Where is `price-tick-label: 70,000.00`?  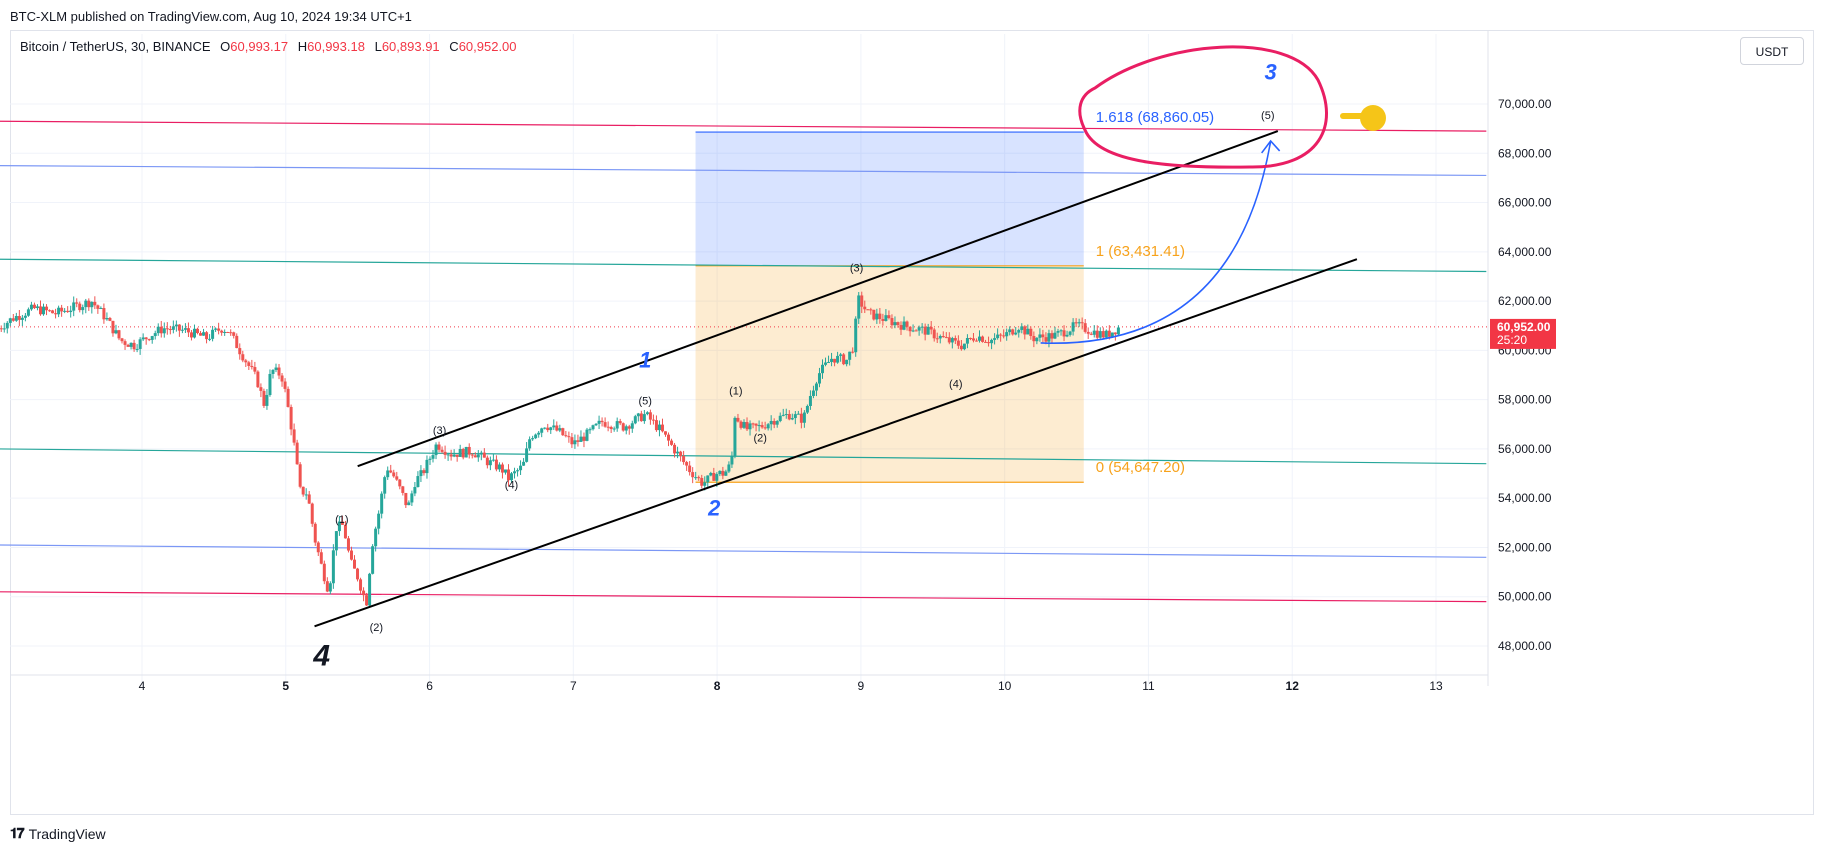
price-tick-label: 70,000.00 is located at coordinates (1525, 104).